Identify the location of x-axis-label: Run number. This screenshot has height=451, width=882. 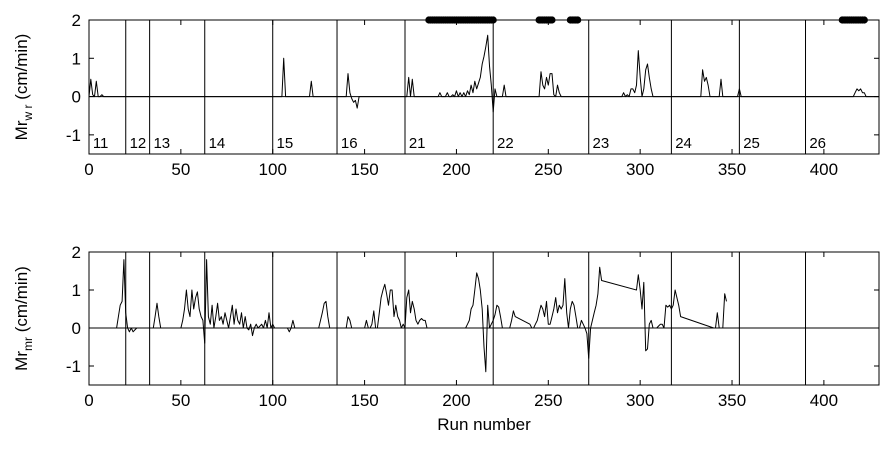
(484, 424).